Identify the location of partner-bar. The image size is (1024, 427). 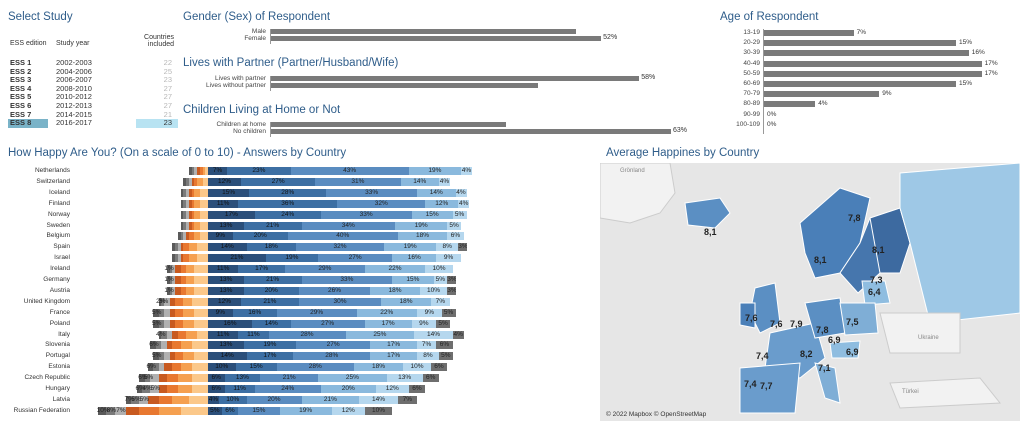
(404, 85).